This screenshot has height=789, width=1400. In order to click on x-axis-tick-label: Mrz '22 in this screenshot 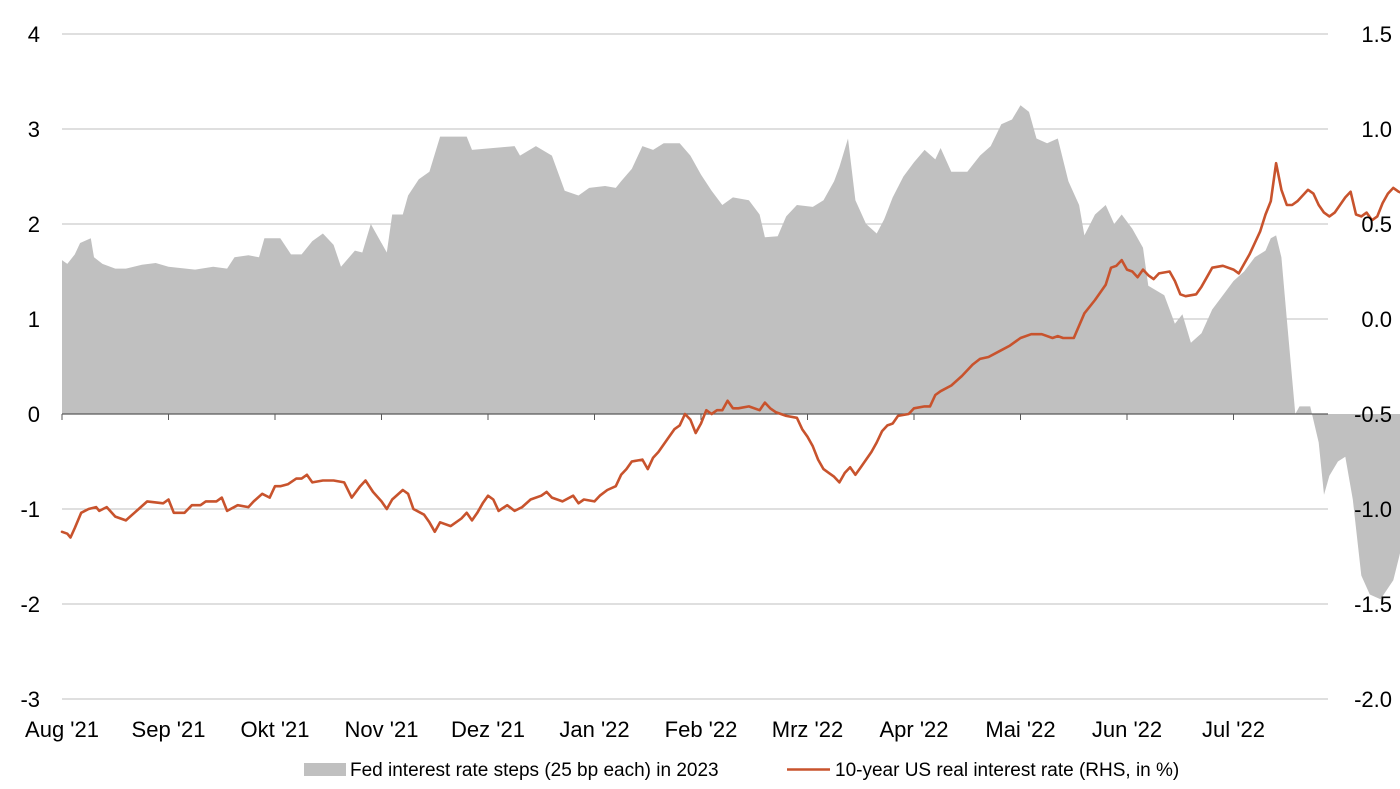, I will do `click(807, 729)`.